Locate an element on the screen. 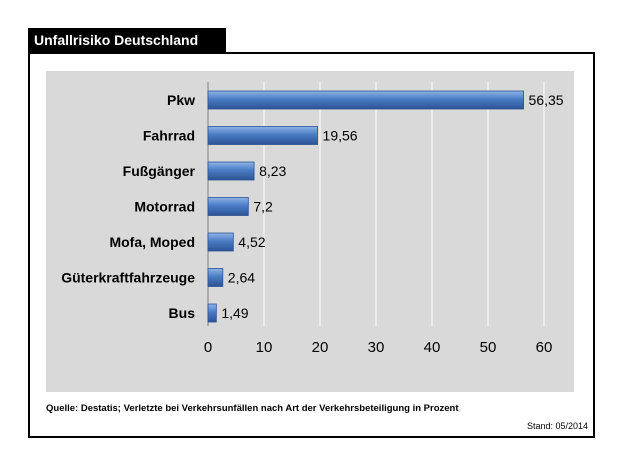  x-tick-label: 0 is located at coordinates (208, 347).